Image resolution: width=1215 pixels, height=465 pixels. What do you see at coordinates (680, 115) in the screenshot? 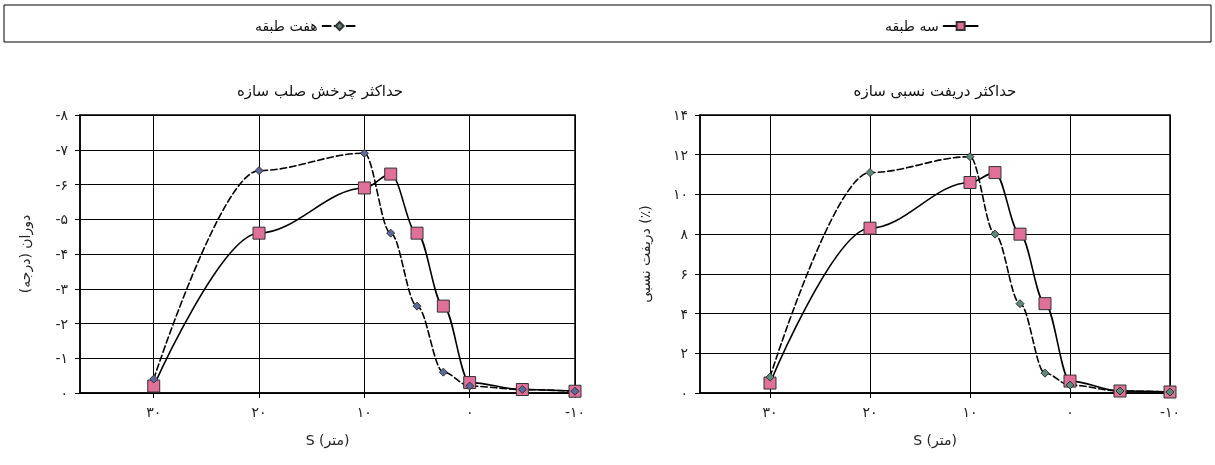
I see `y-tick-label: ۱۴` at bounding box center [680, 115].